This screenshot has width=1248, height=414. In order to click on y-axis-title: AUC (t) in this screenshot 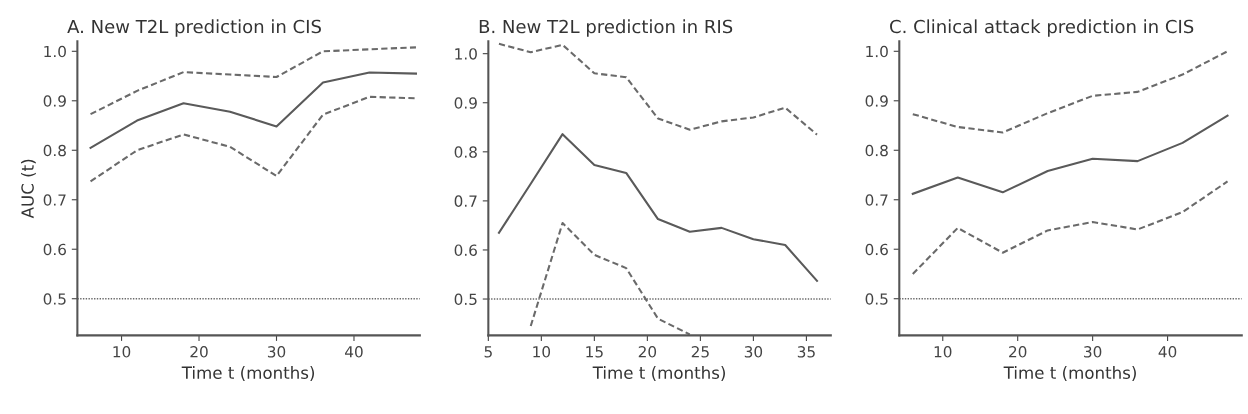, I will do `click(28, 189)`.